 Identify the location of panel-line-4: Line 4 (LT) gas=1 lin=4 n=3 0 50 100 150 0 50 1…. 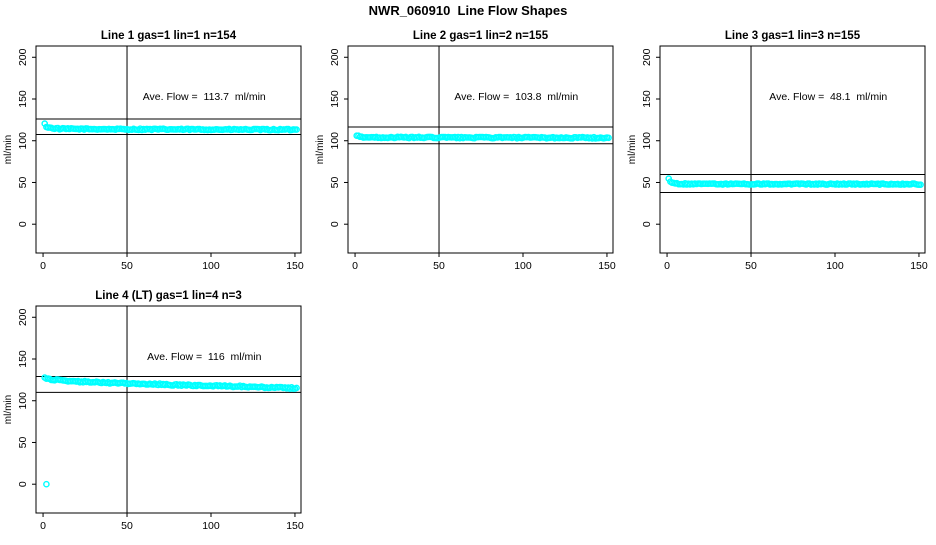
(153, 411).